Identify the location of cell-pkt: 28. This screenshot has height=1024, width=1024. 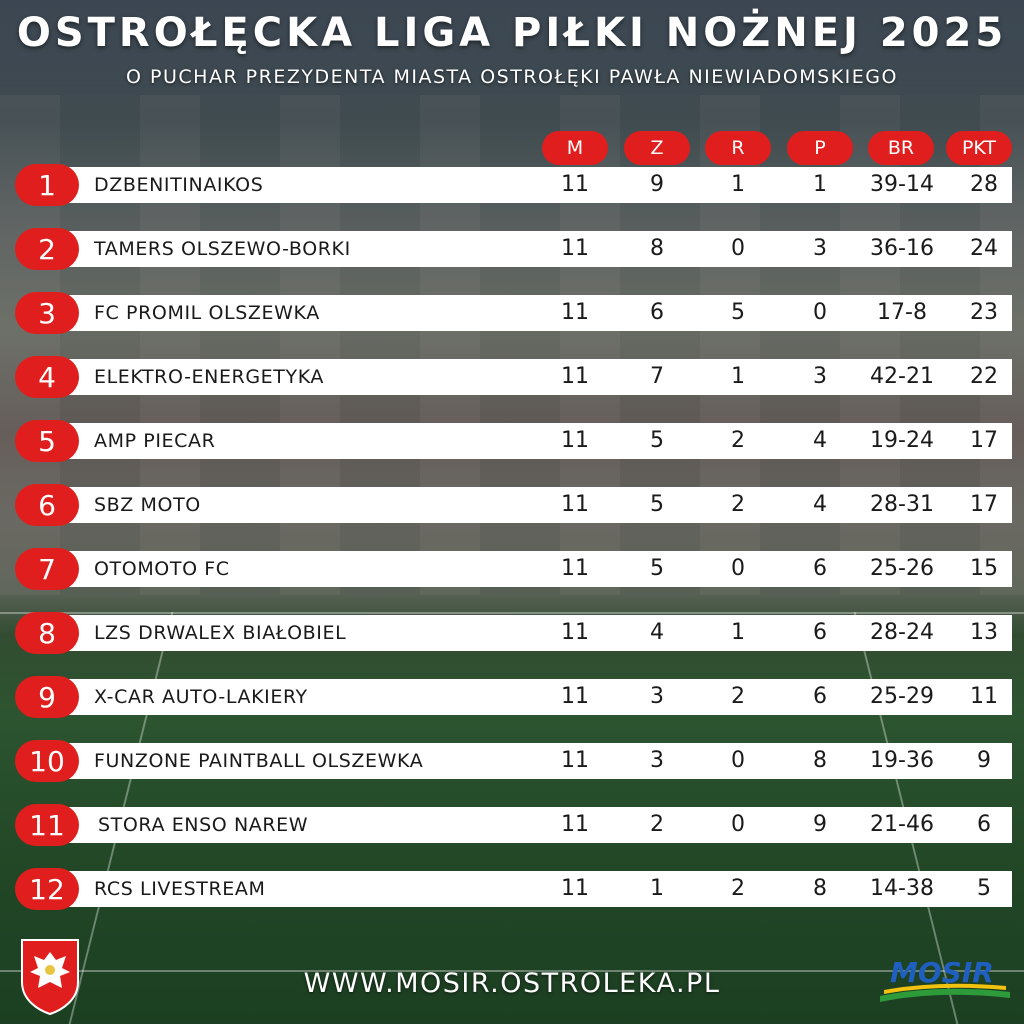
(984, 184).